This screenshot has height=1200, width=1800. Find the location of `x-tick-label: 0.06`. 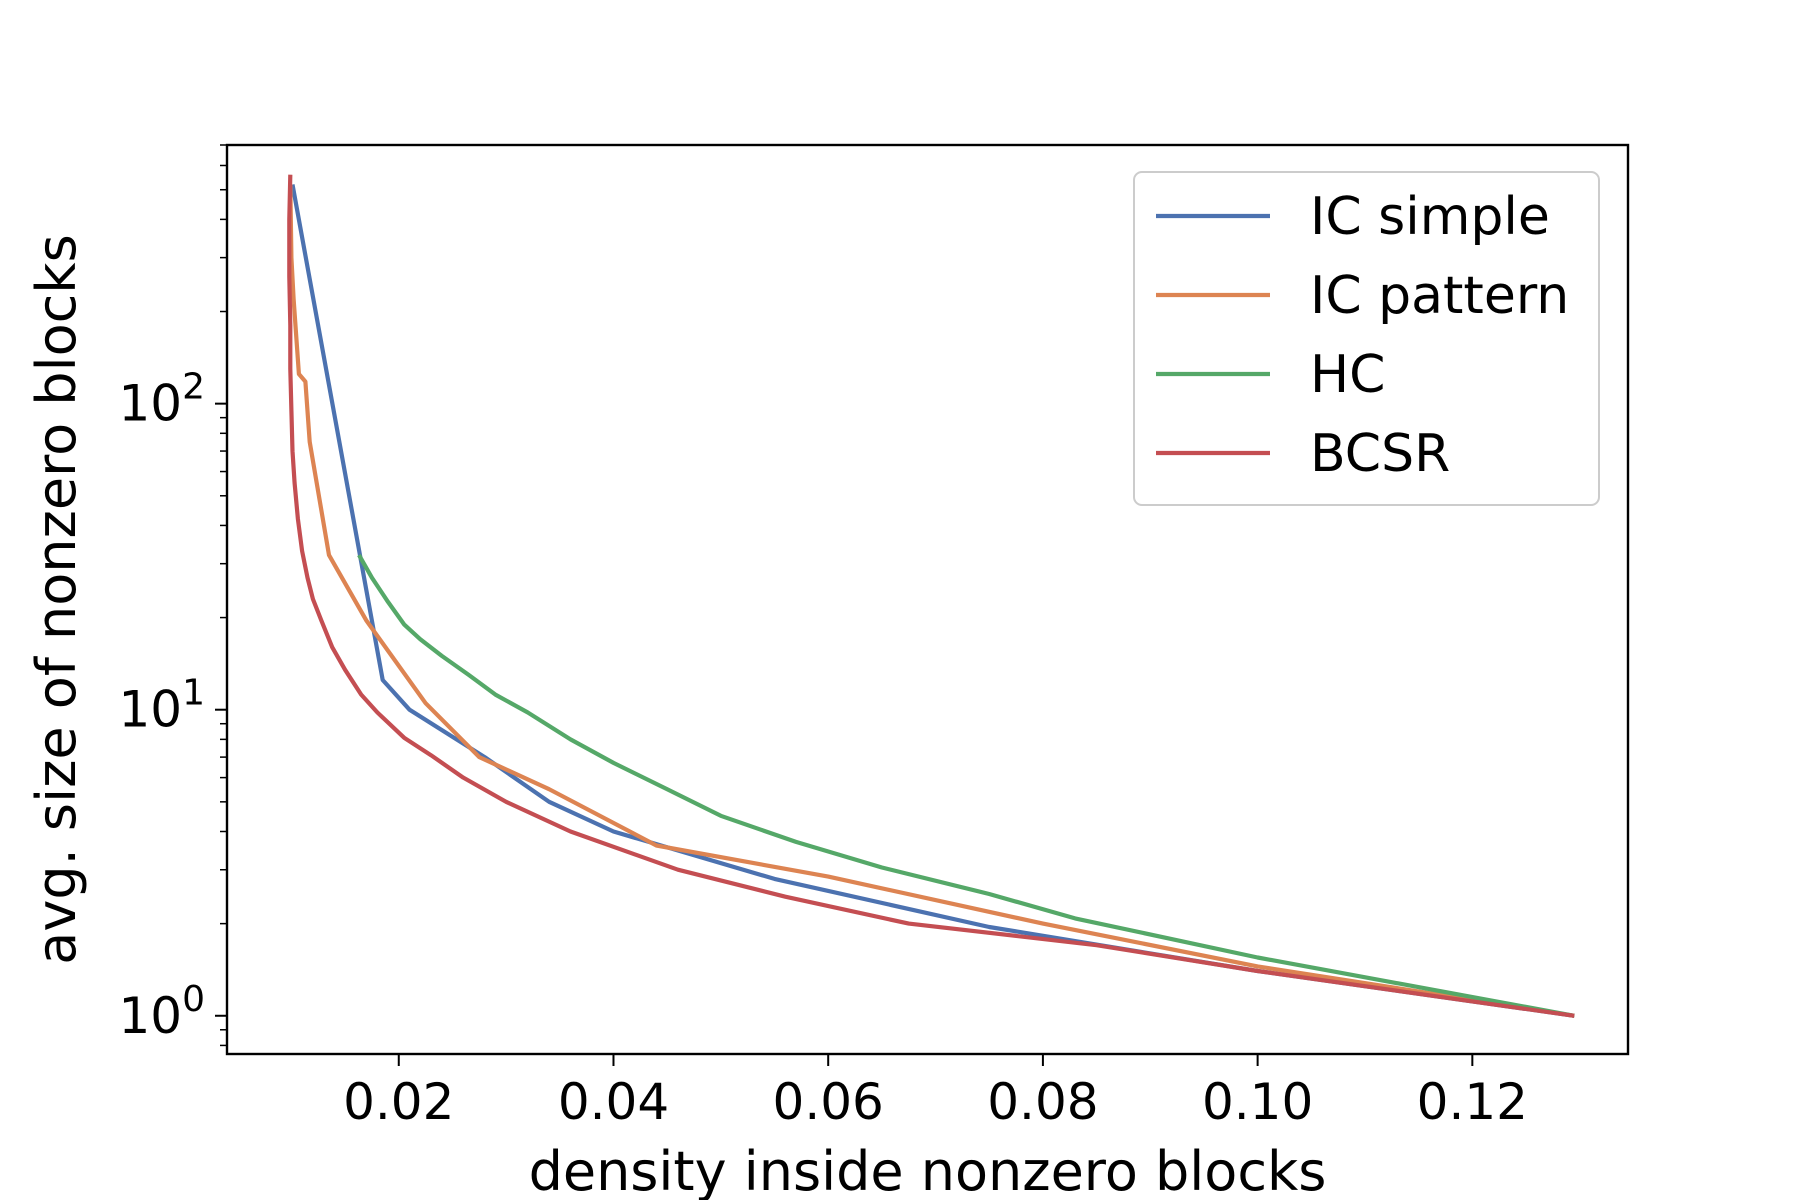

x-tick-label: 0.06 is located at coordinates (828, 1102).